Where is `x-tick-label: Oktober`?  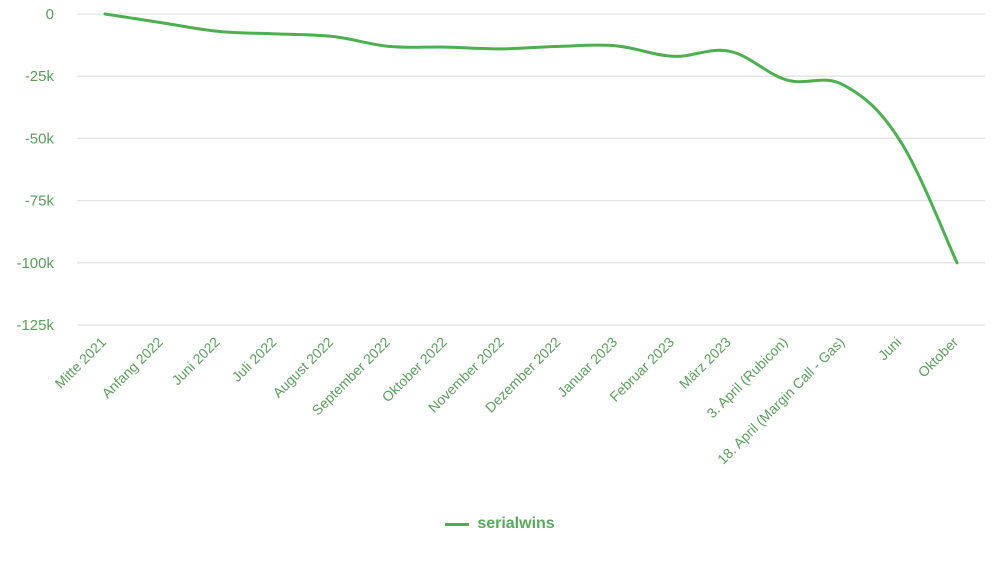
x-tick-label: Oktober is located at coordinates (938, 357).